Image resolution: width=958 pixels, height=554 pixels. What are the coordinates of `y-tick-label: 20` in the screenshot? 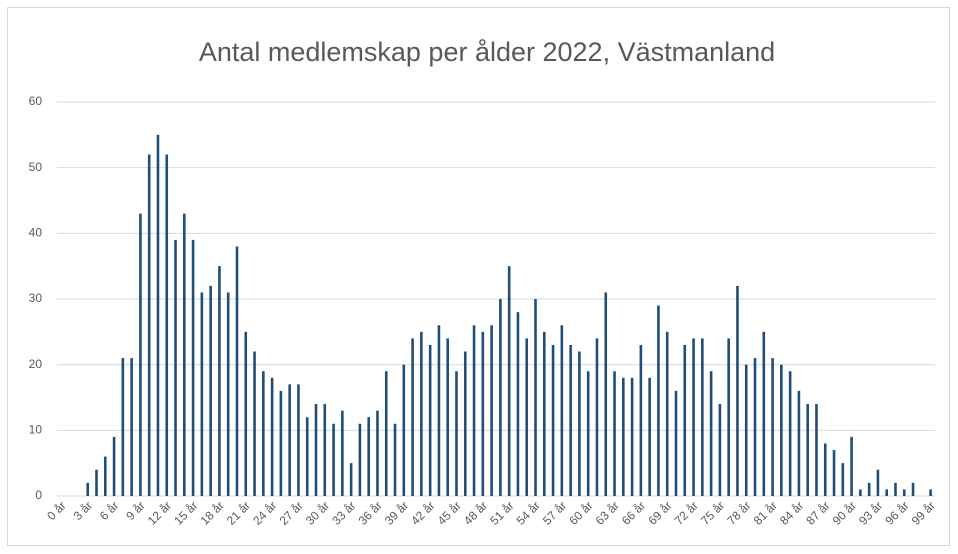 It's located at (36, 364).